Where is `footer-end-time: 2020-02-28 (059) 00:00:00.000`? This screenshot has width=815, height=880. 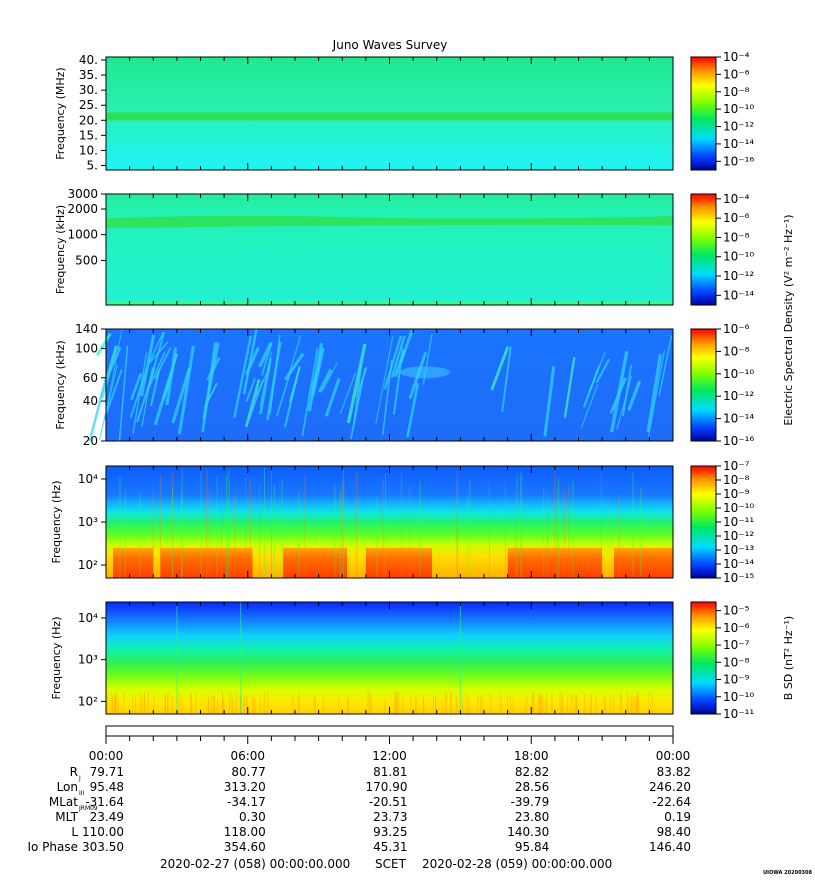 footer-end-time: 2020-02-28 (059) 00:00:00.000 is located at coordinates (517, 864).